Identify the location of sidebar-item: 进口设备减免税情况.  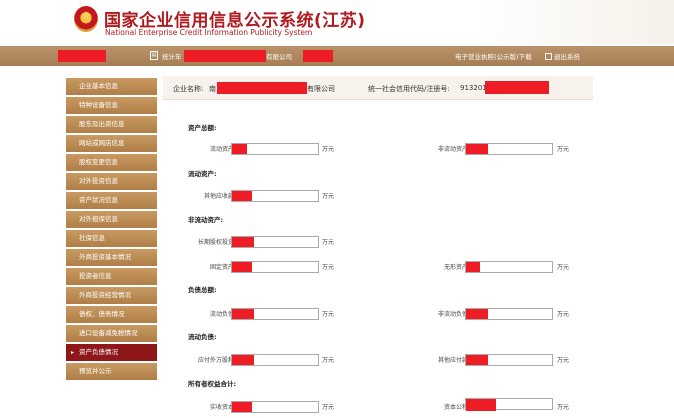
(111, 333).